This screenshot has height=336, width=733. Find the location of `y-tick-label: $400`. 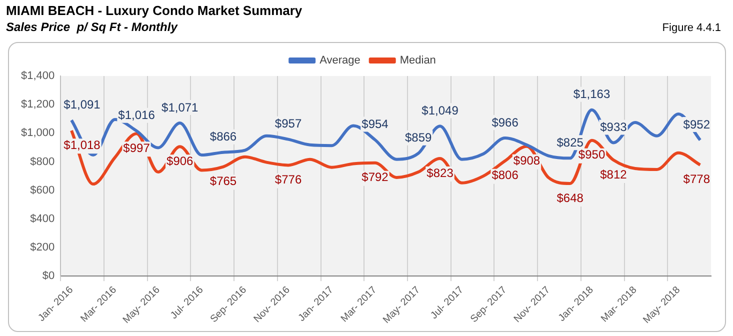

y-tick-label: $400 is located at coordinates (42, 218).